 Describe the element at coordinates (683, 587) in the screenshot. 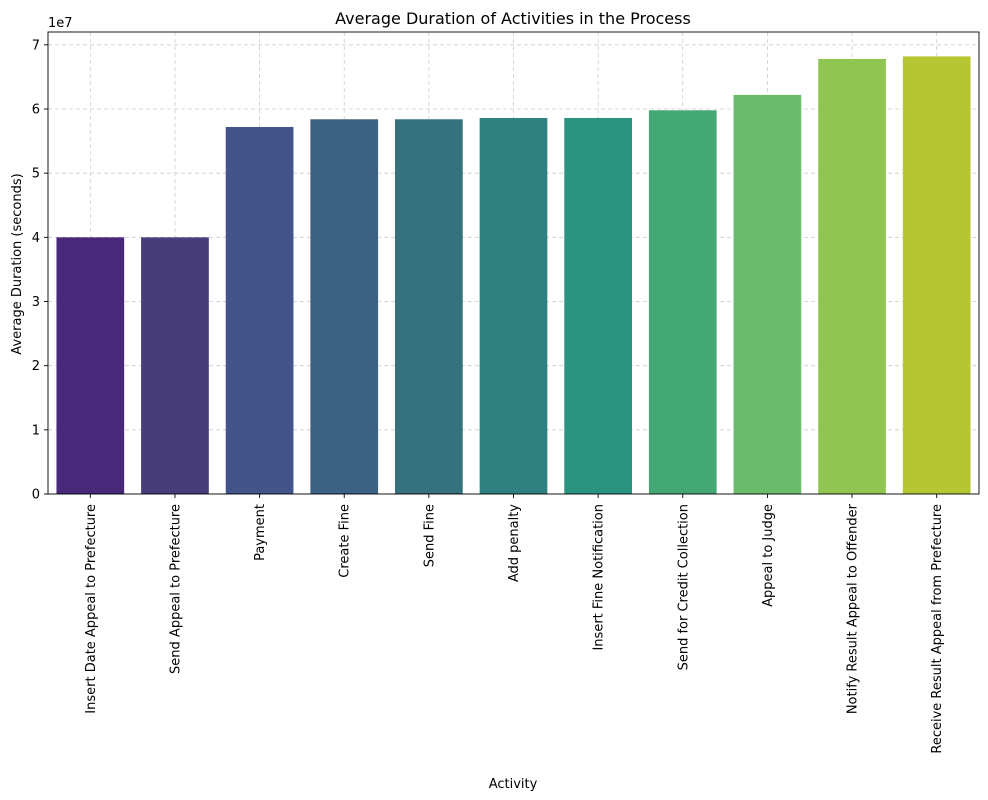

I see `x-tick-label: Send for Credit Collection` at that location.